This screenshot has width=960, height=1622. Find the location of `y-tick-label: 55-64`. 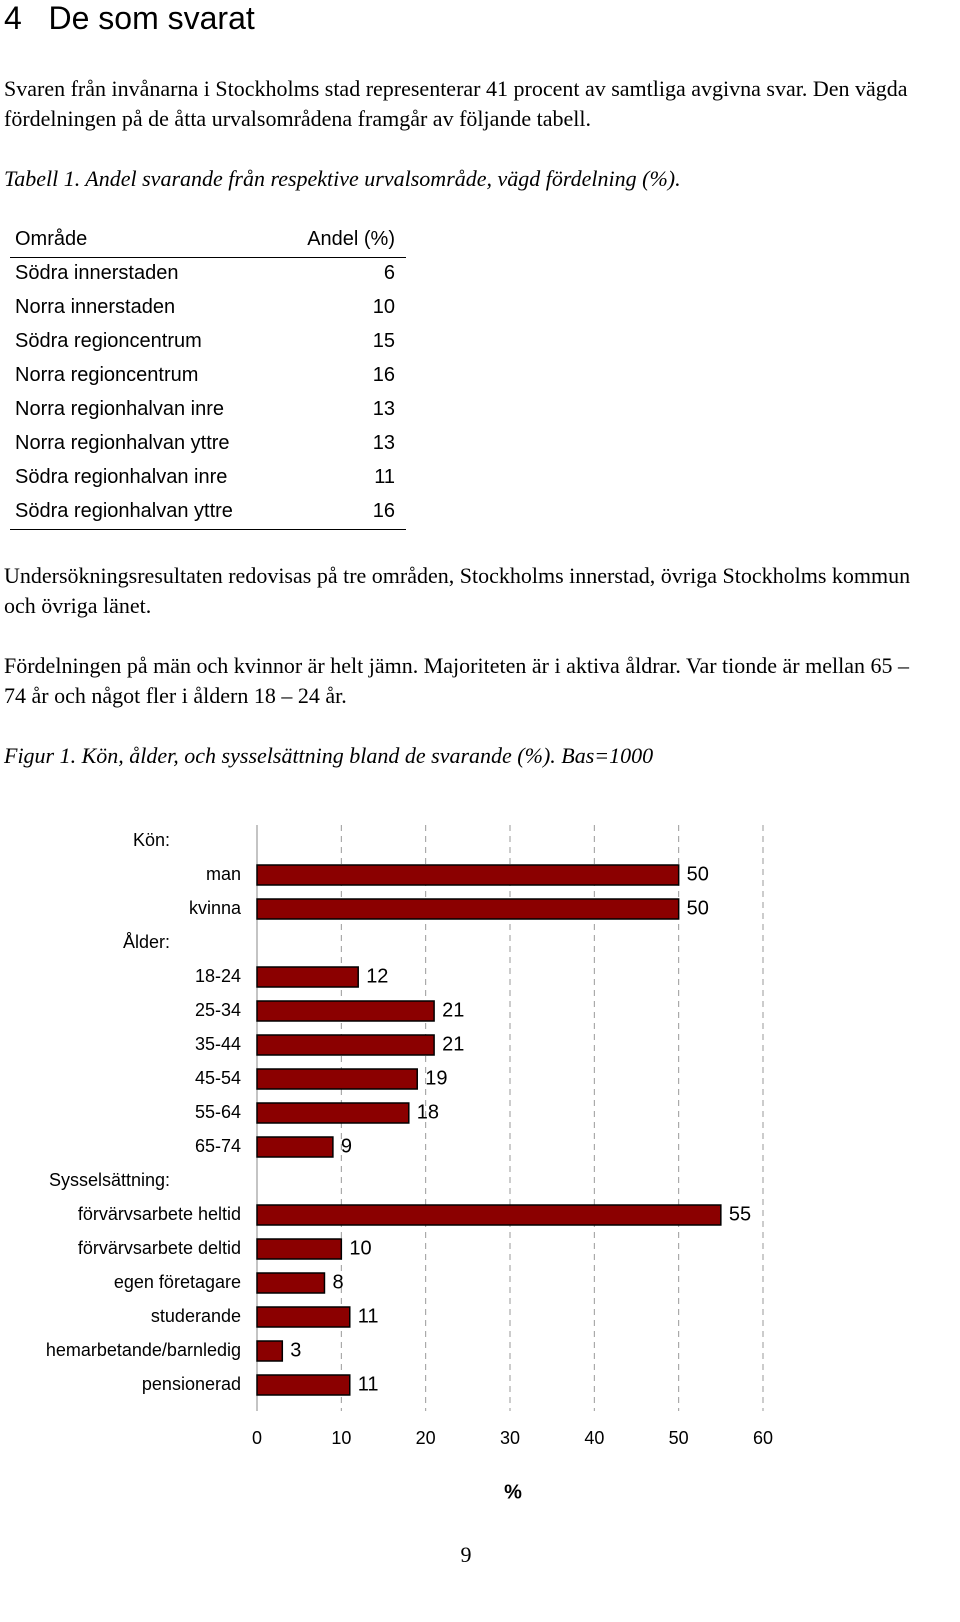

y-tick-label: 55-64 is located at coordinates (218, 1112).